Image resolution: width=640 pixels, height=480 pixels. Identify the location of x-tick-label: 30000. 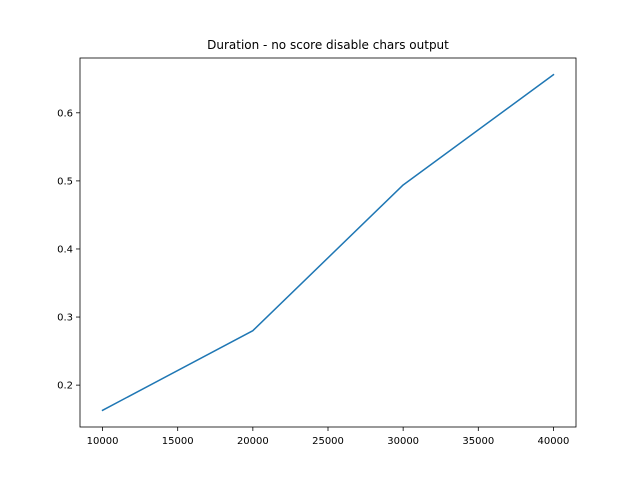
(403, 441).